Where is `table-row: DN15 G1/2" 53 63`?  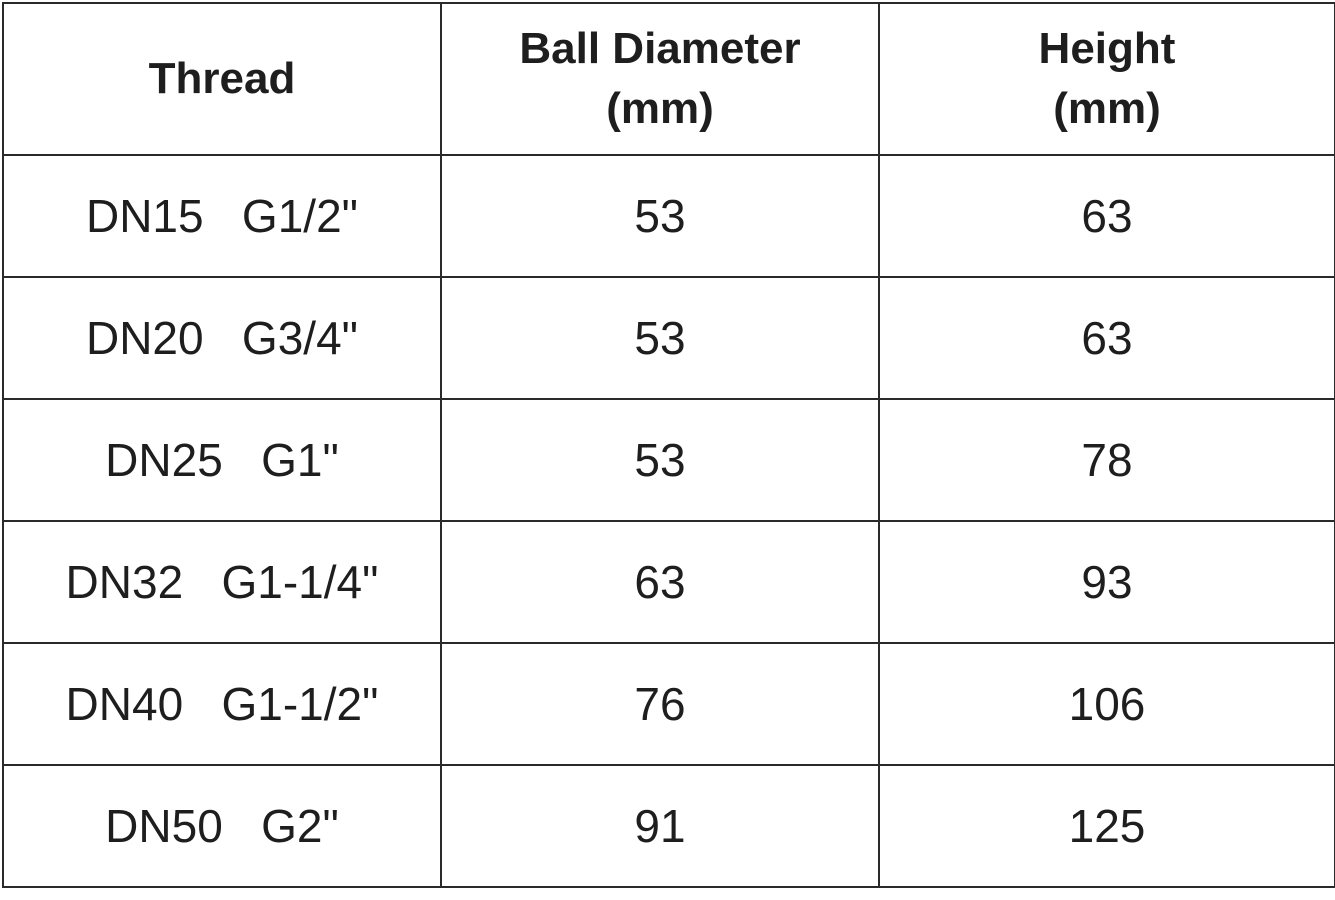
table-row: DN15 G1/2" 53 63 is located at coordinates (668, 216).